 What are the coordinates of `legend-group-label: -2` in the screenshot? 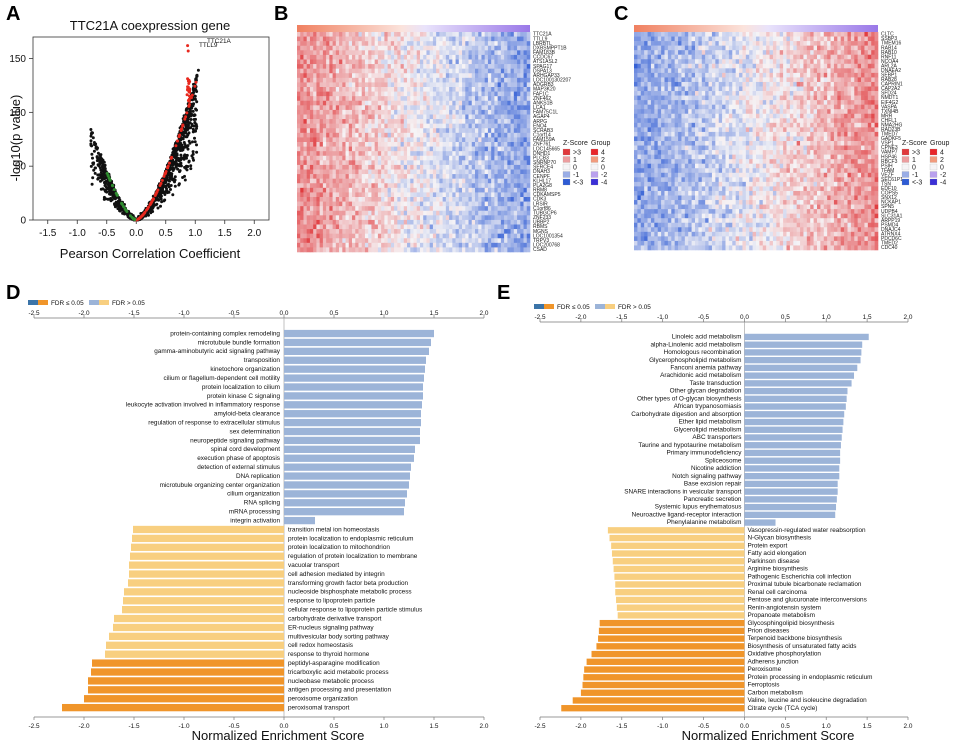 It's located at (604, 175).